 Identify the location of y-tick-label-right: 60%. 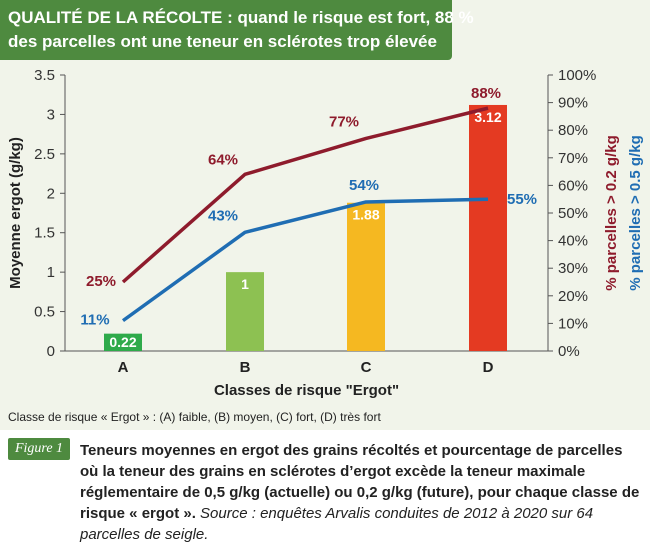
(573, 185).